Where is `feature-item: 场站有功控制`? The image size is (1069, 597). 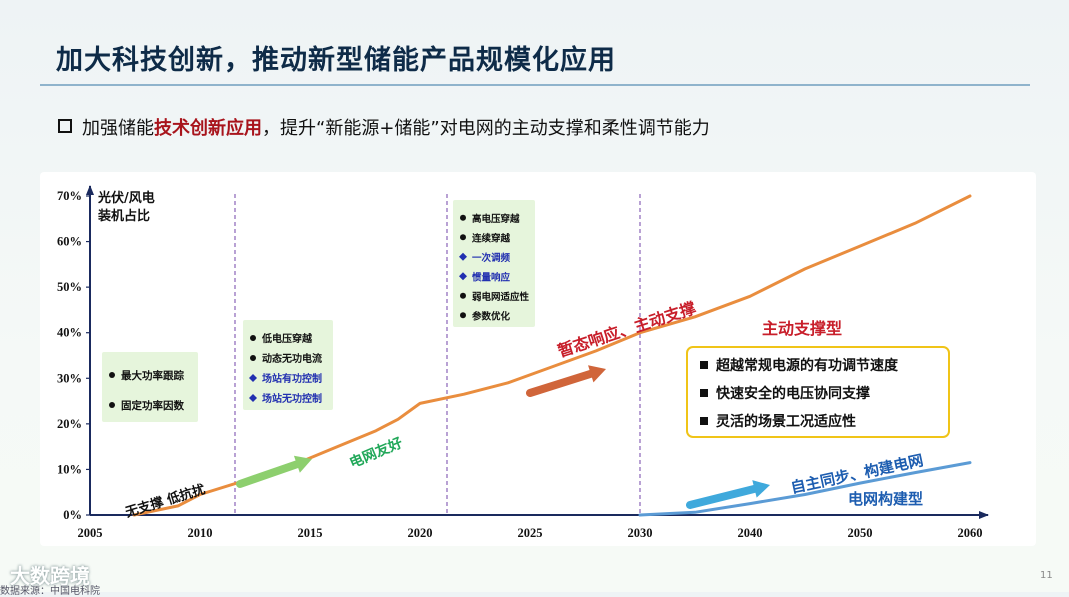 feature-item: 场站有功控制 is located at coordinates (292, 378).